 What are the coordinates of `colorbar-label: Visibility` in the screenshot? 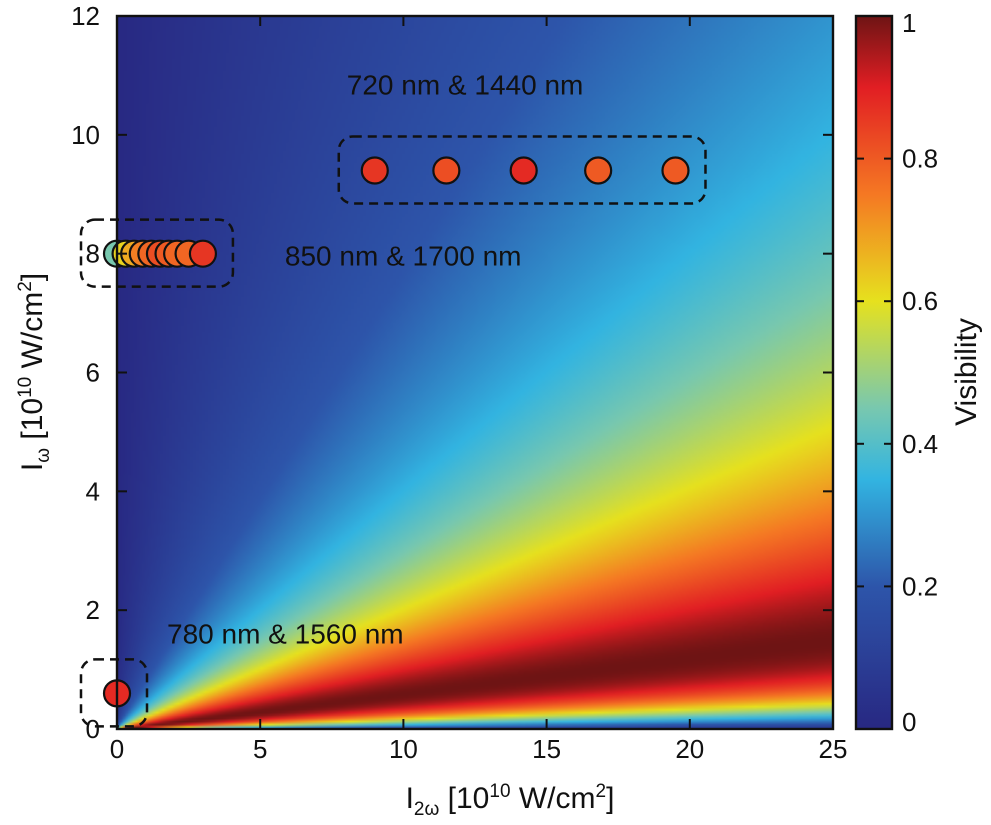 It's located at (966, 372).